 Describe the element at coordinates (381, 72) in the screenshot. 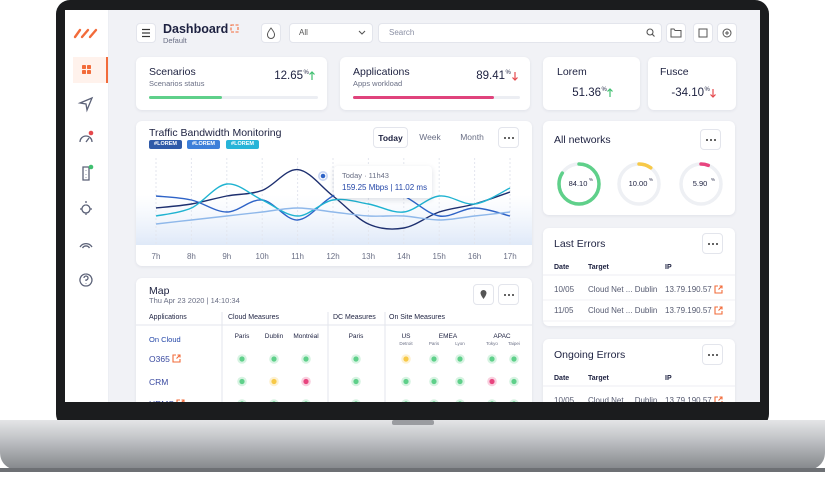

I see `kpi-title: Applications` at that location.